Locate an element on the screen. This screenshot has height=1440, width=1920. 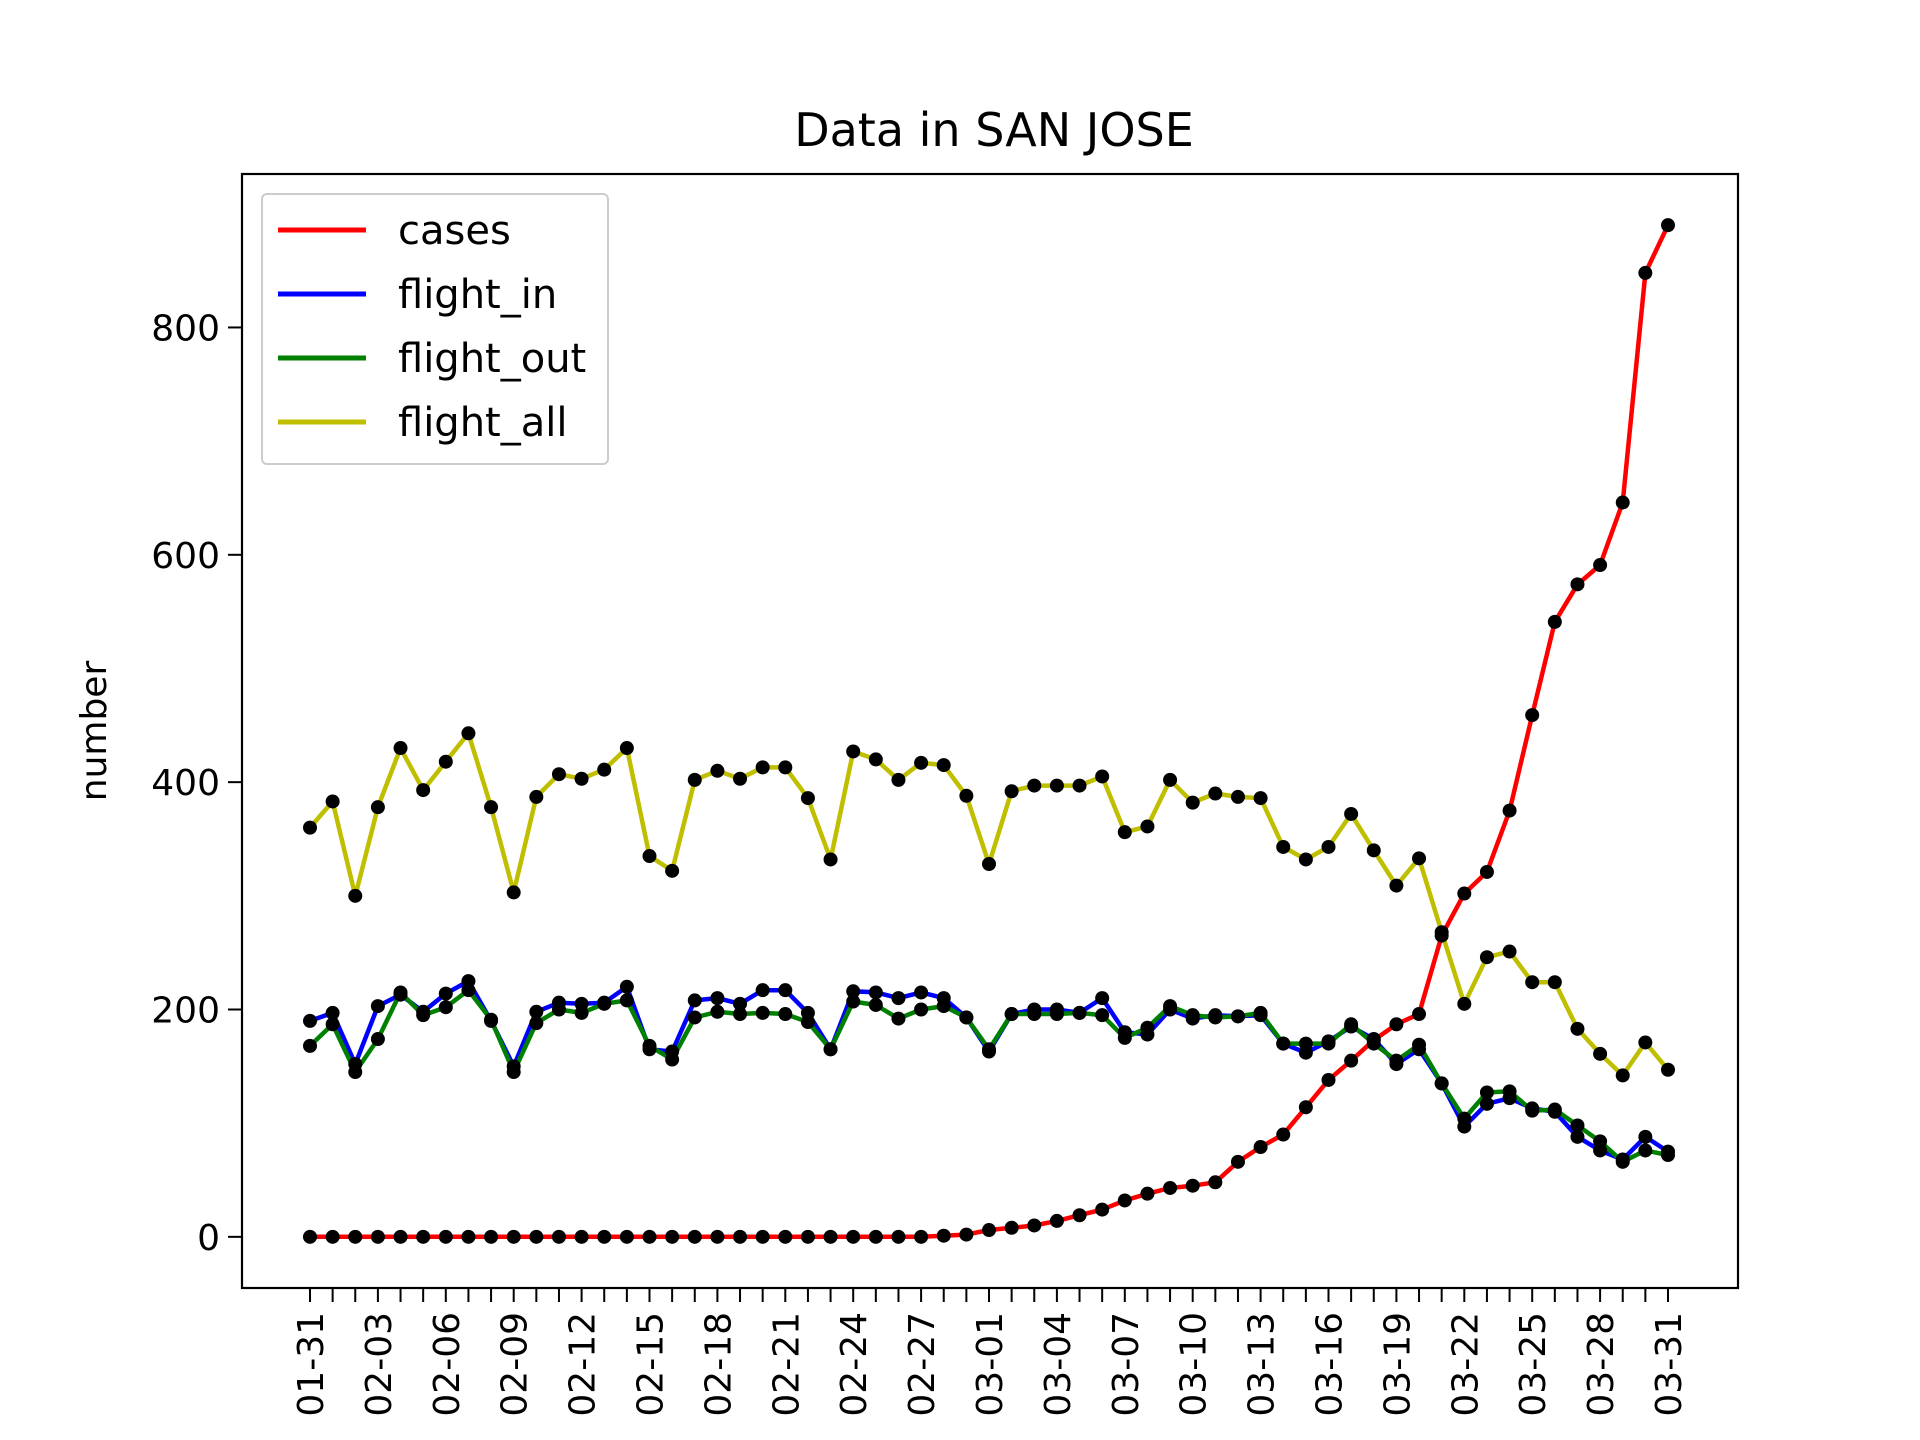
x-tick-label: 03-28 is located at coordinates (1601, 1364).